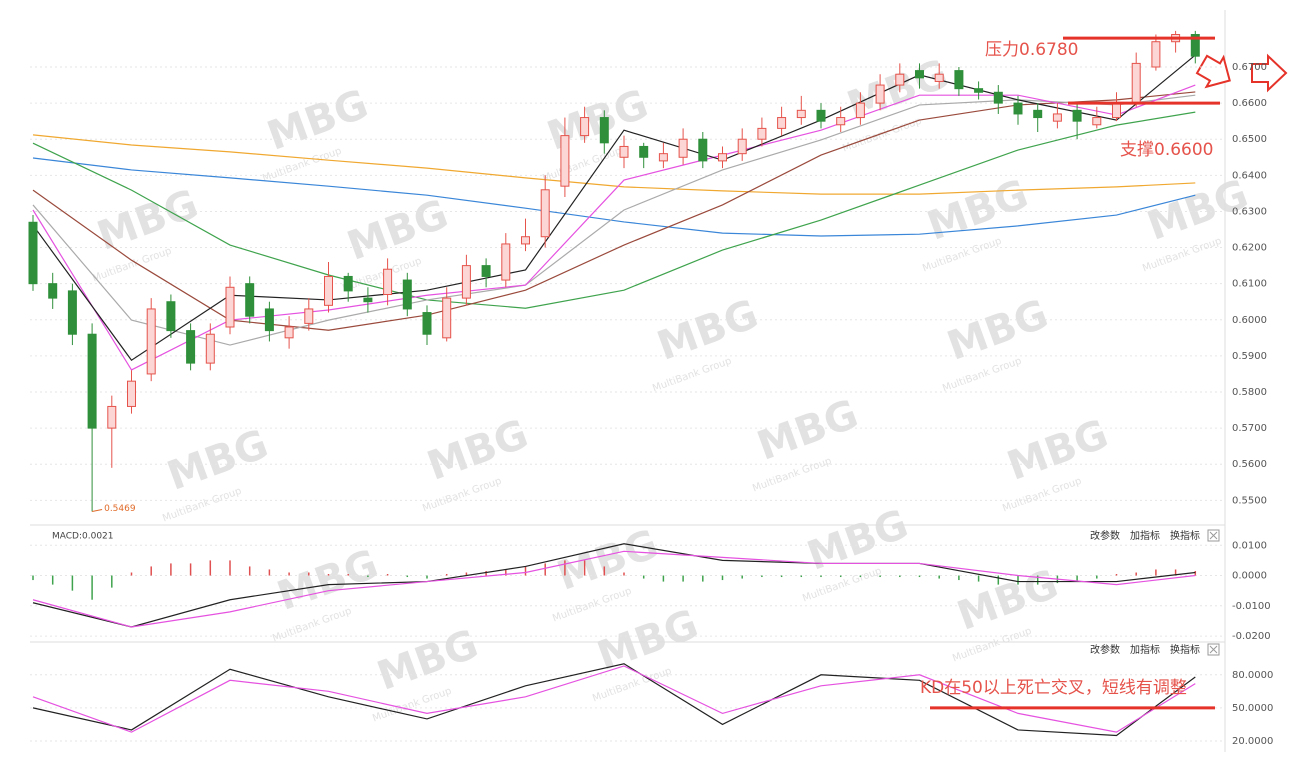 The image size is (1296, 758). I want to click on y-tick-label: 0.6100, so click(1249, 284).